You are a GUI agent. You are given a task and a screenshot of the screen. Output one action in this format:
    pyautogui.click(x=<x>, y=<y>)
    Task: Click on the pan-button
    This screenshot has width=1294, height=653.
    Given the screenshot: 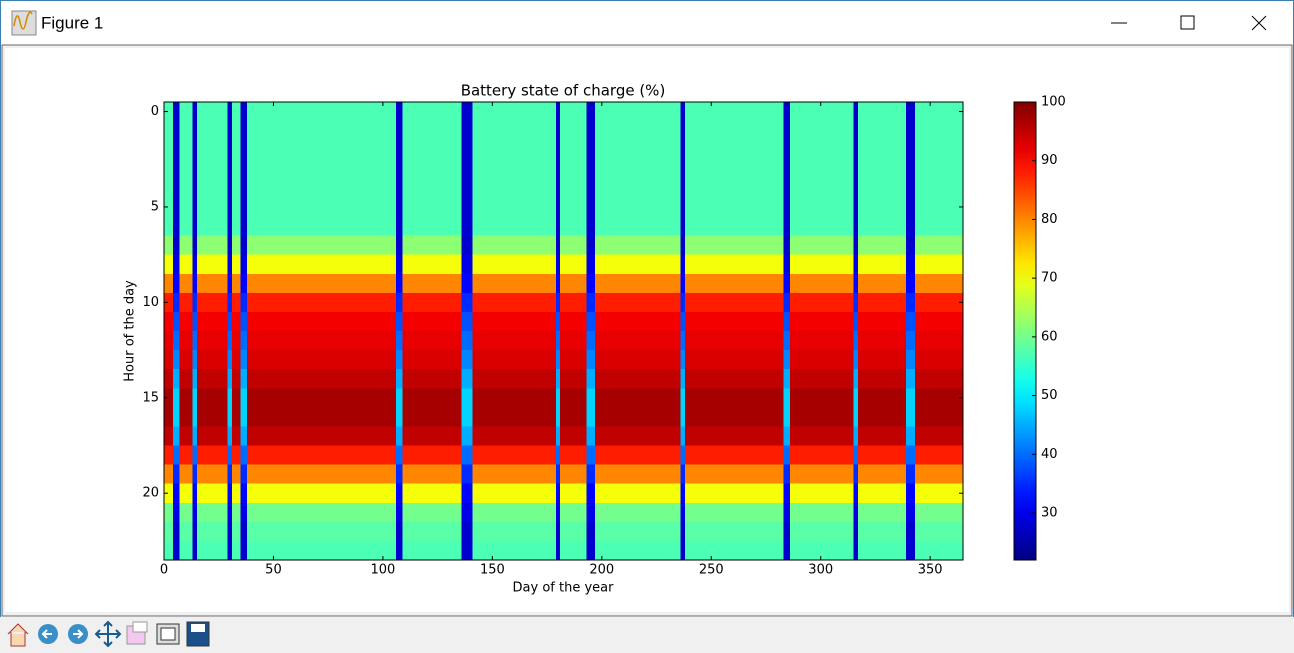 What is the action you would take?
    pyautogui.click(x=108, y=634)
    